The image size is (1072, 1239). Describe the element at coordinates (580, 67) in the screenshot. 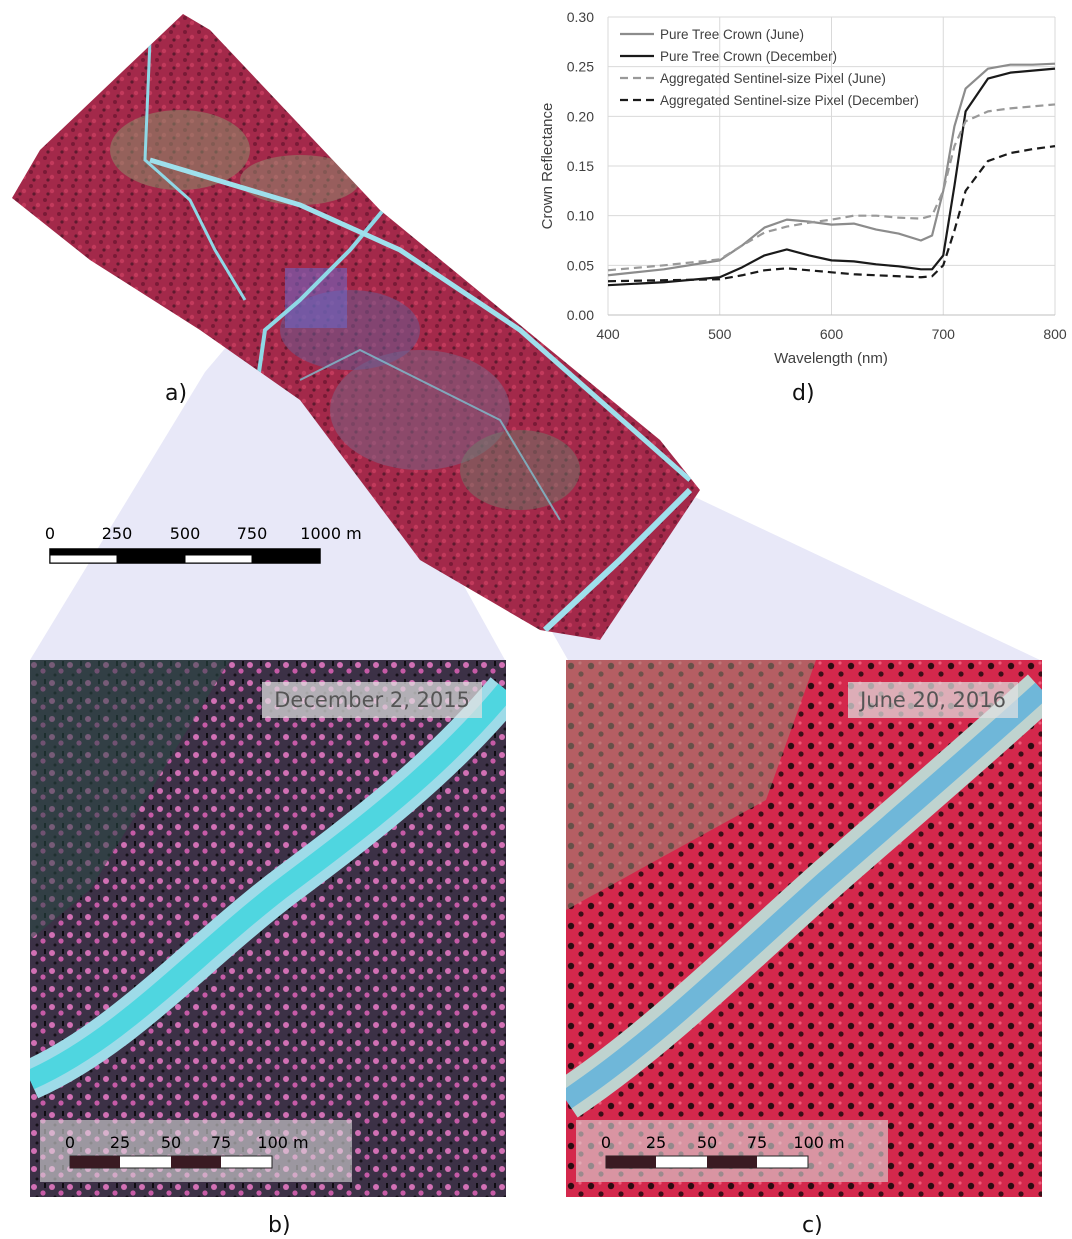

I see `y-tick-label: 0.25` at that location.